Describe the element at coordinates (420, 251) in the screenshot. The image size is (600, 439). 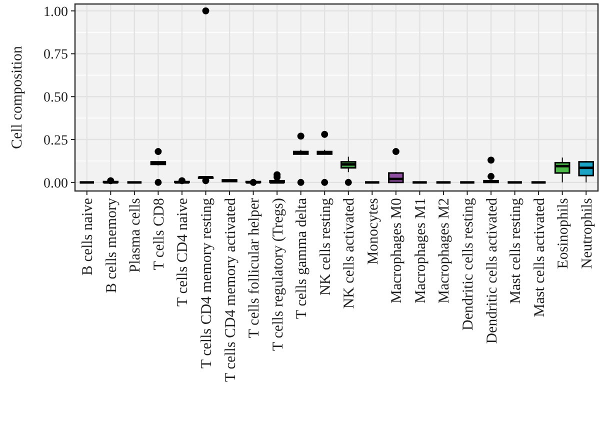
I see `x-tick-label: Macrophages M1` at that location.